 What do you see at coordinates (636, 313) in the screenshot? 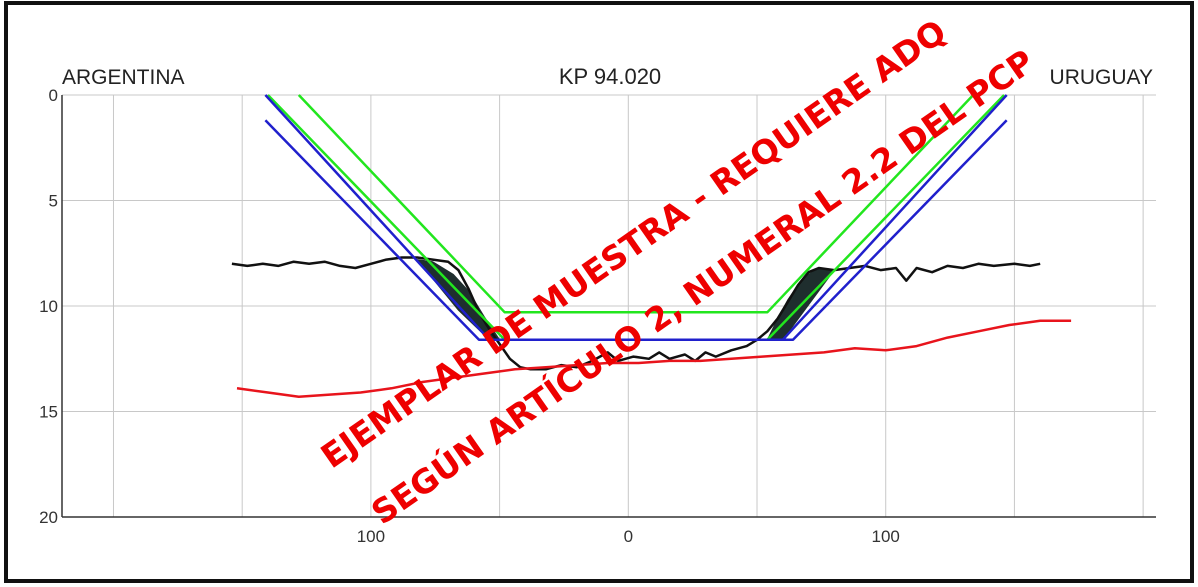
I see `series-line-bed` at bounding box center [636, 313].